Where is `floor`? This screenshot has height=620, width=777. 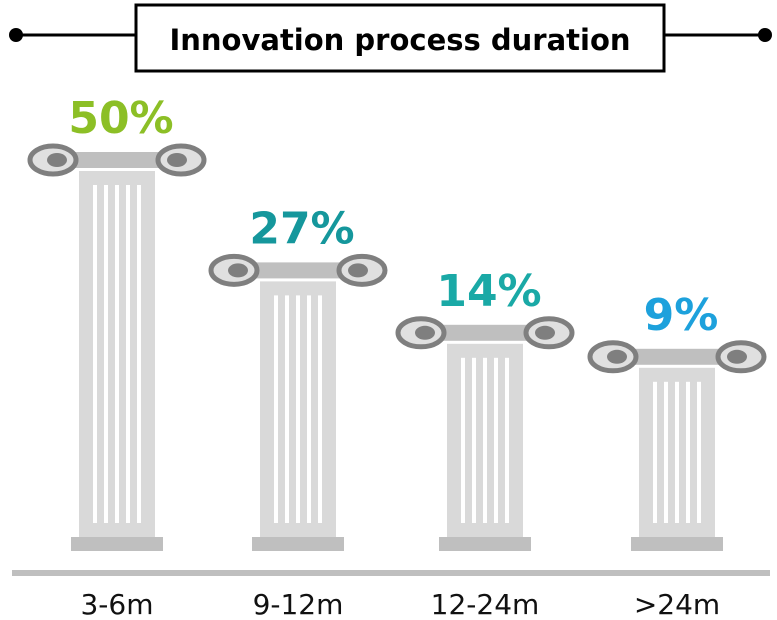
floor is located at coordinates (391, 573).